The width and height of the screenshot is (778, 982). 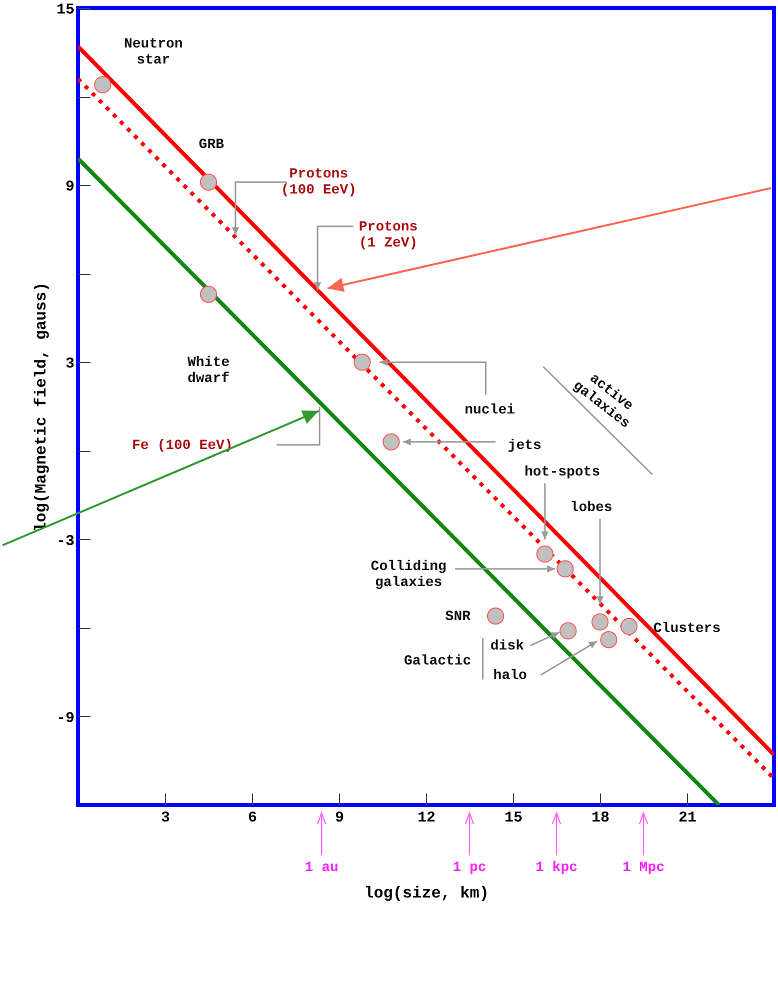 What do you see at coordinates (408, 574) in the screenshot?
I see `annotation: Colliding galaxies` at bounding box center [408, 574].